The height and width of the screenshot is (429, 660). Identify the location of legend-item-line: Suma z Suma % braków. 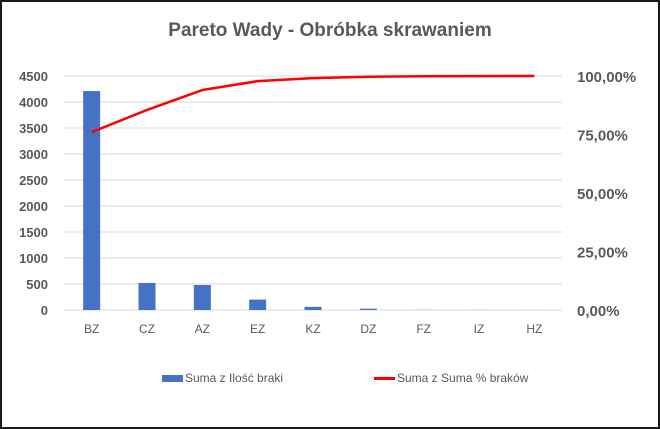
(451, 378).